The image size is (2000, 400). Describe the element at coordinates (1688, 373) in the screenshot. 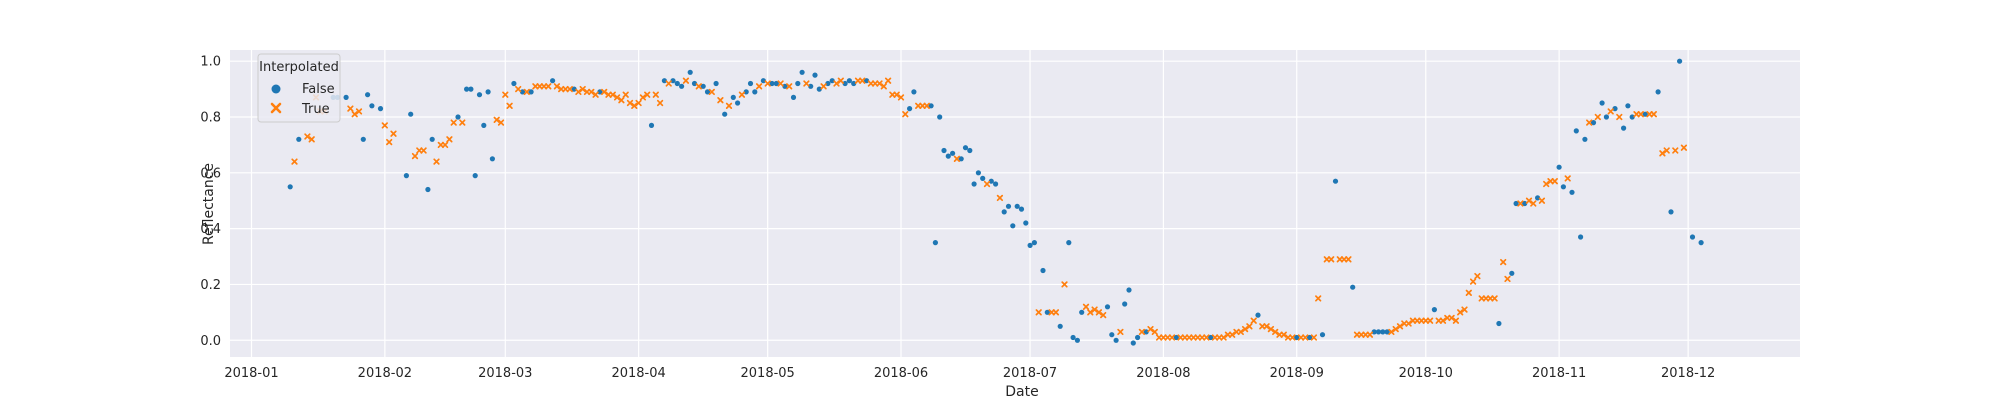

I see `x-tick-label: 2018-12` at that location.